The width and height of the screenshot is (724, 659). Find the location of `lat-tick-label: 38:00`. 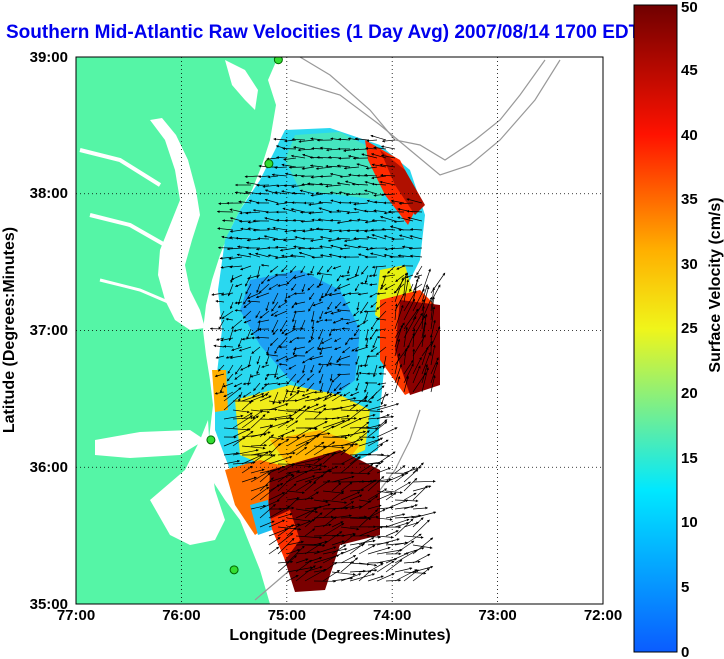

lat-tick-label: 38:00 is located at coordinates (49, 193).